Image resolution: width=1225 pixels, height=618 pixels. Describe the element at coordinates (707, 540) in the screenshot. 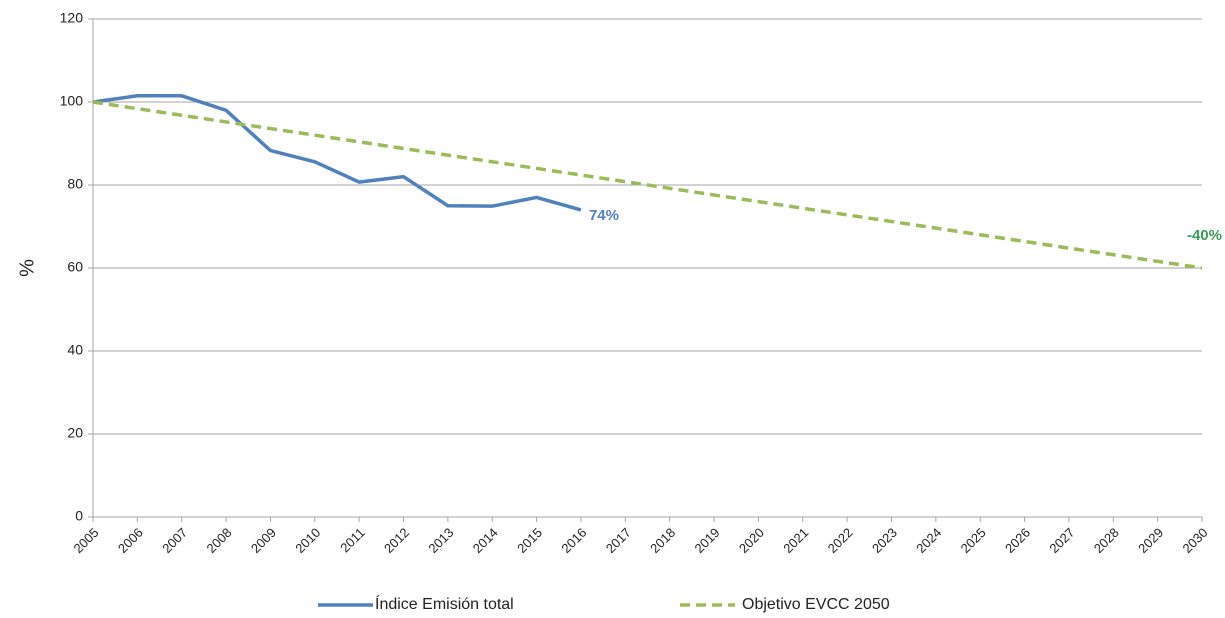

I see `x-tick-label: 2019` at that location.